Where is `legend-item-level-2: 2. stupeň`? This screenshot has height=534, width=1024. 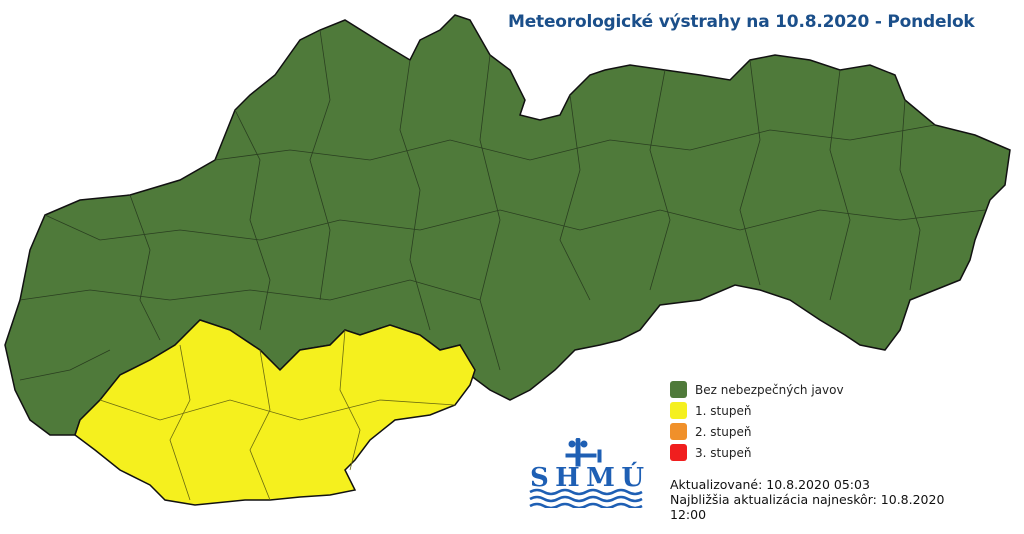 legend-item-level-2: 2. stupeň is located at coordinates (757, 431).